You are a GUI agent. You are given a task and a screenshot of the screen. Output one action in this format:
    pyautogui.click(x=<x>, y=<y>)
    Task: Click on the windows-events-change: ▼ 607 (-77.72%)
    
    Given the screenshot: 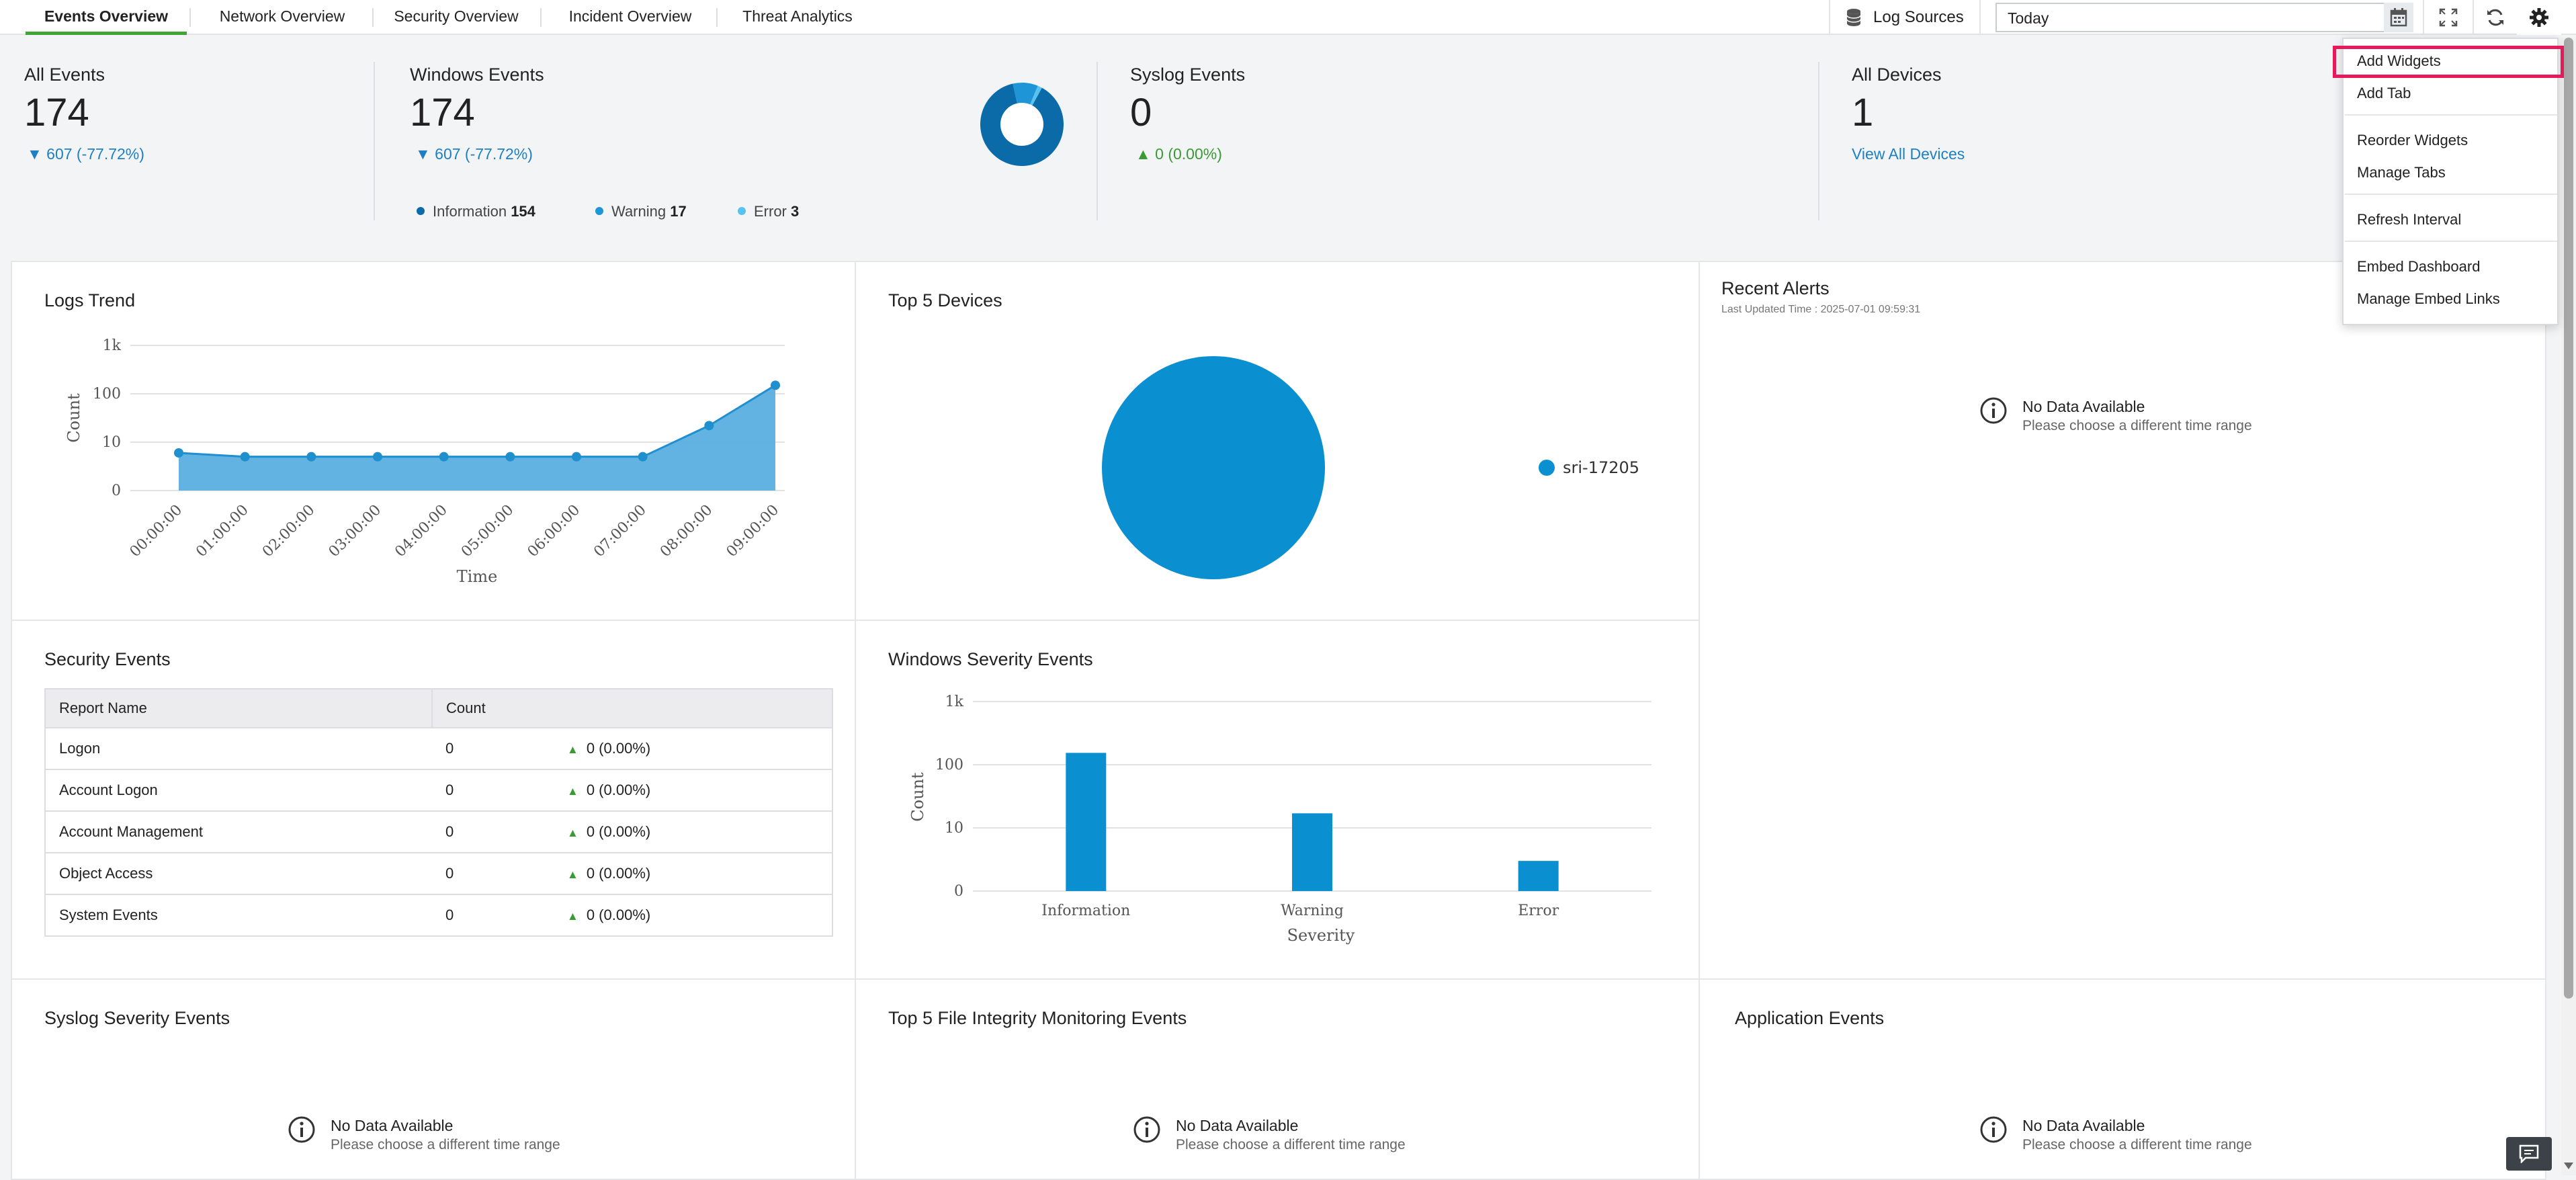 What is the action you would take?
    pyautogui.click(x=474, y=154)
    